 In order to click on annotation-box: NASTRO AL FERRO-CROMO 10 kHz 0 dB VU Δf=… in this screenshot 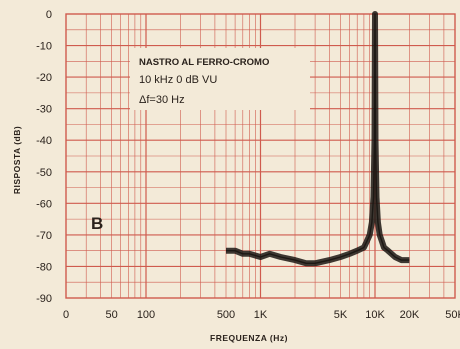, I will do `click(220, 79)`.